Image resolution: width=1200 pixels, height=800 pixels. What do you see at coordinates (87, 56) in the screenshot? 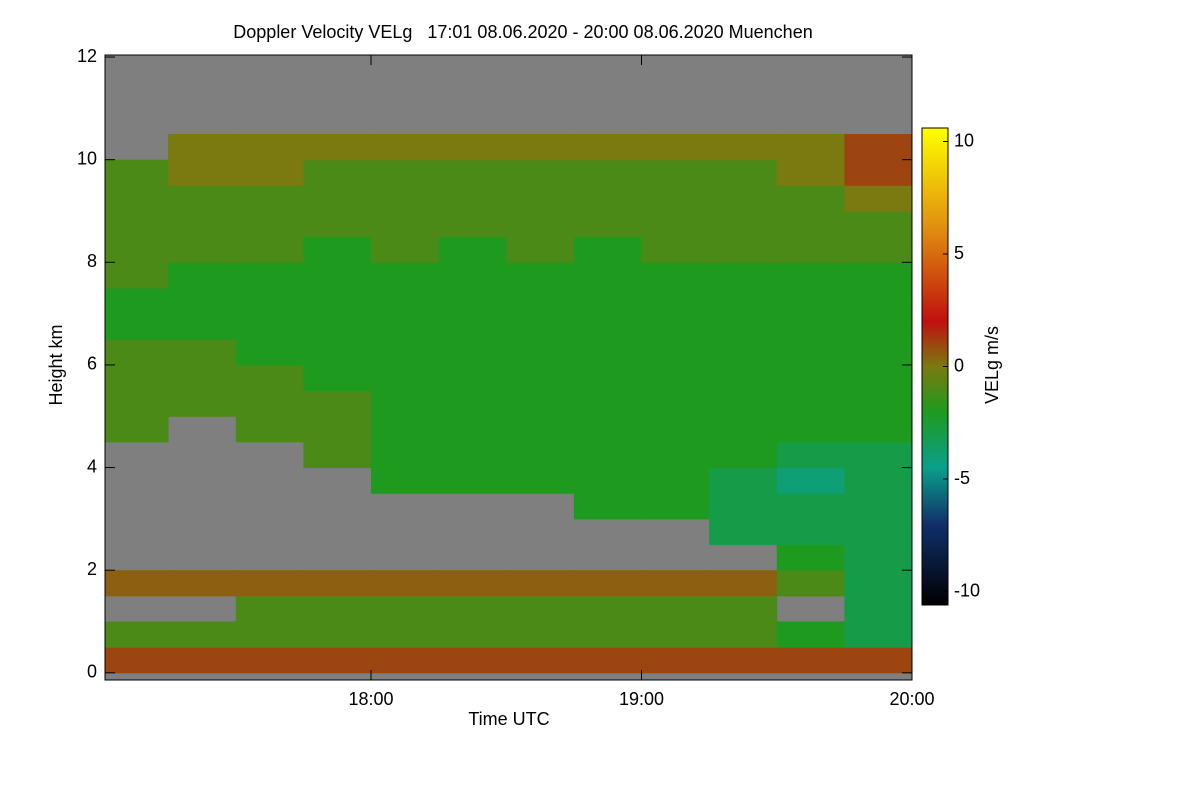
I see `y-tick-label: 12` at bounding box center [87, 56].